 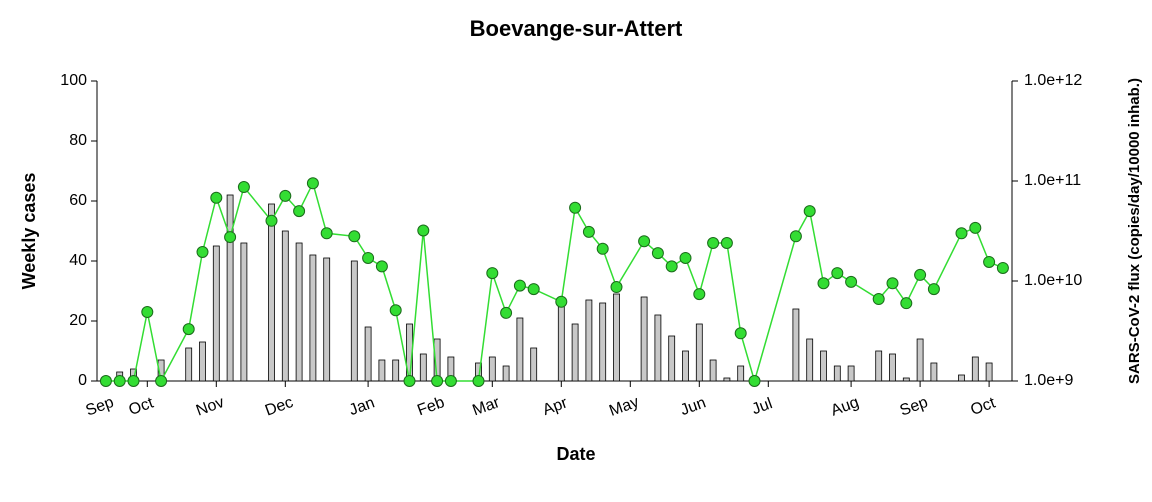 What do you see at coordinates (556, 406) in the screenshot?
I see `x-tick-label: Apr` at bounding box center [556, 406].